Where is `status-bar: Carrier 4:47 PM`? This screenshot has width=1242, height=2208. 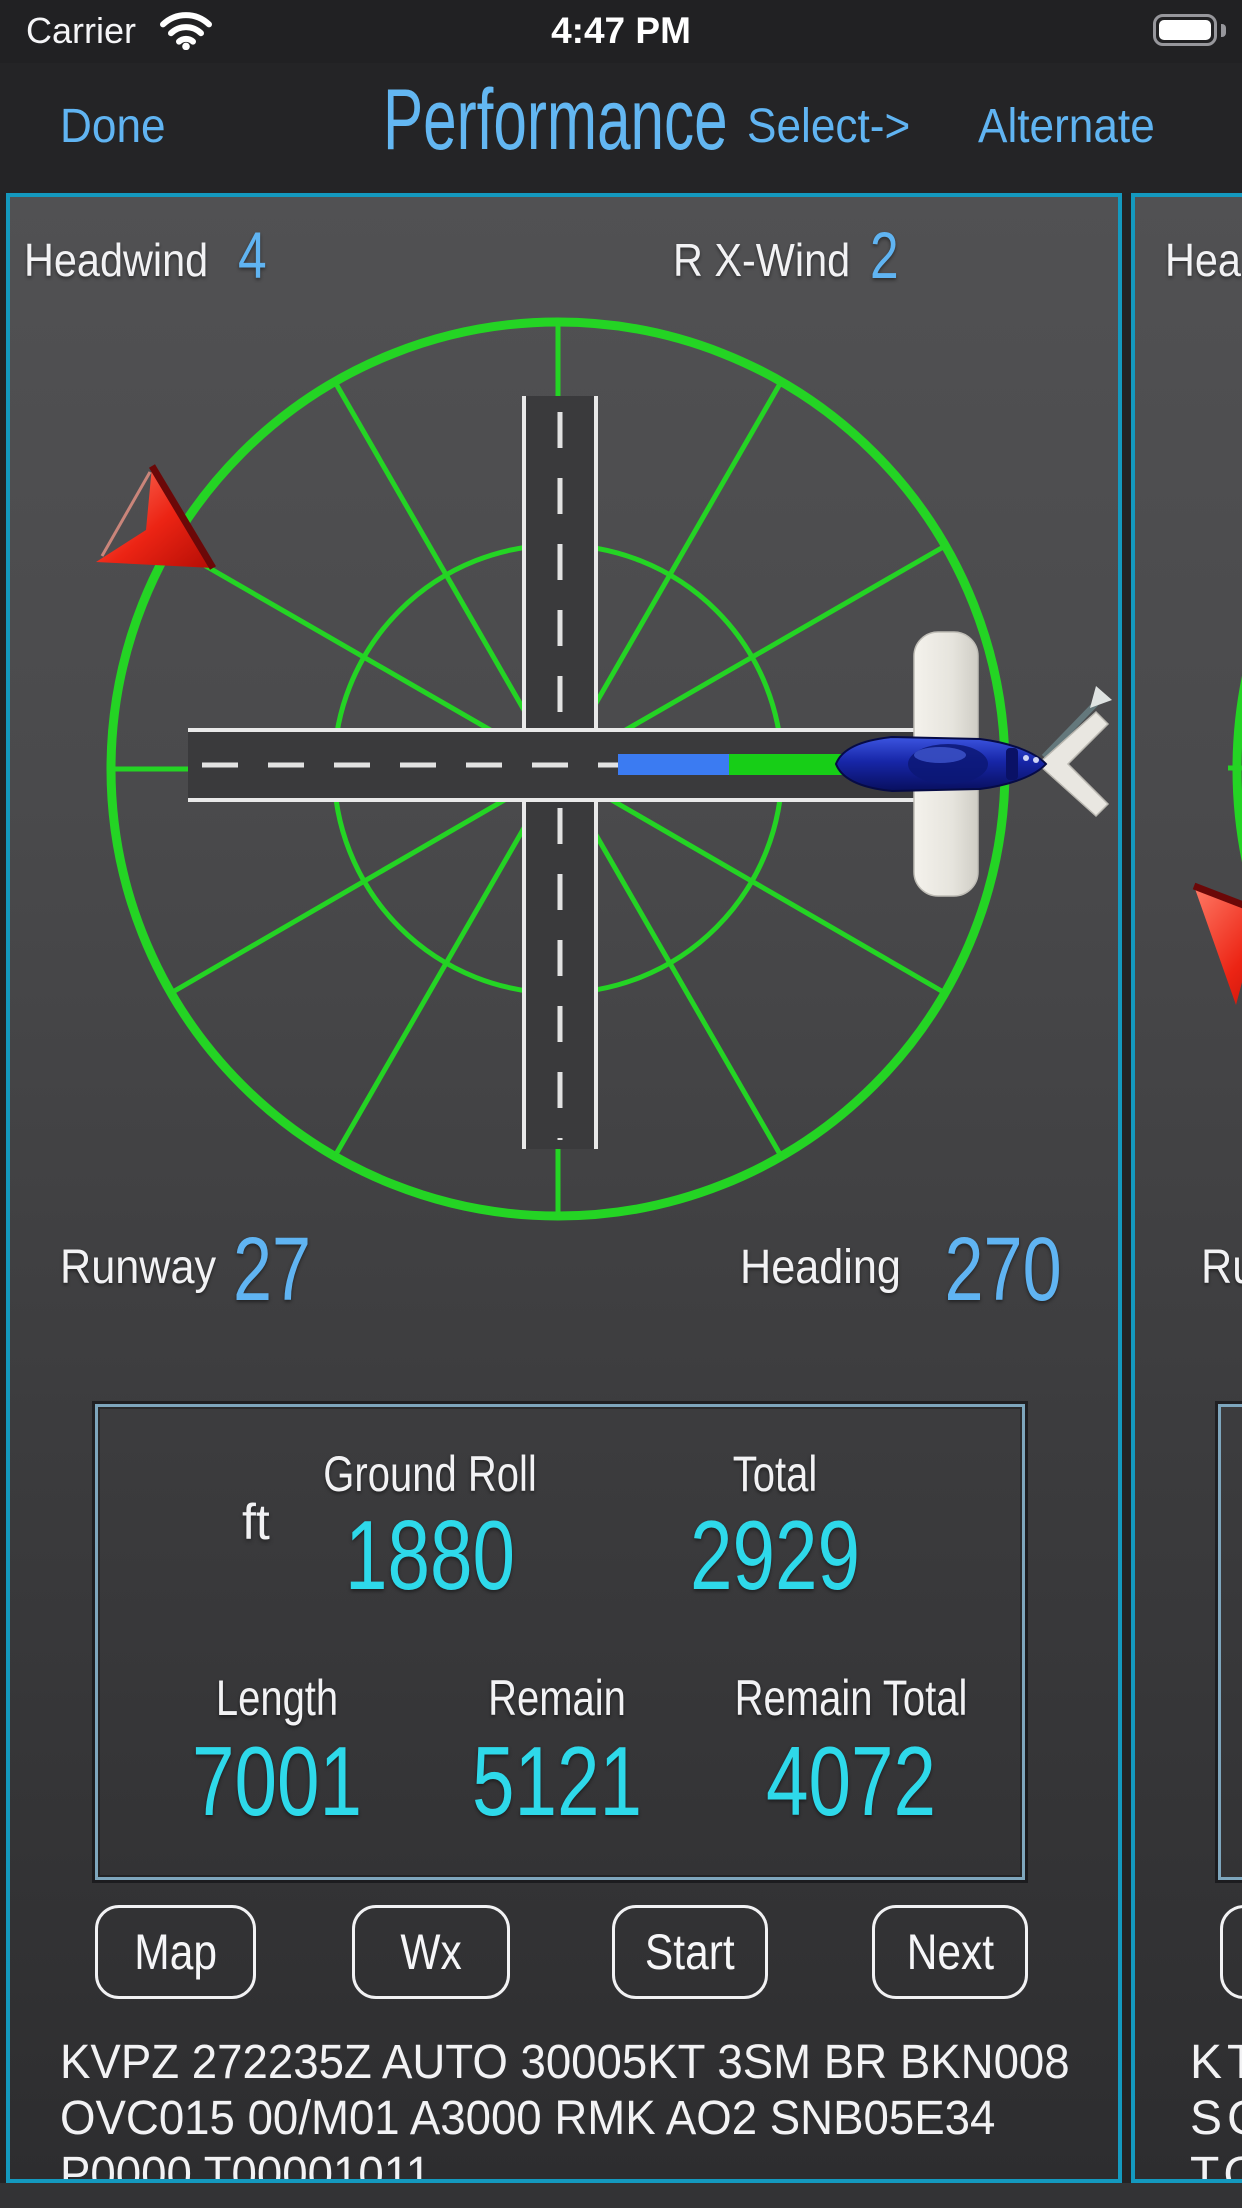 status-bar: Carrier 4:47 PM is located at coordinates (621, 31).